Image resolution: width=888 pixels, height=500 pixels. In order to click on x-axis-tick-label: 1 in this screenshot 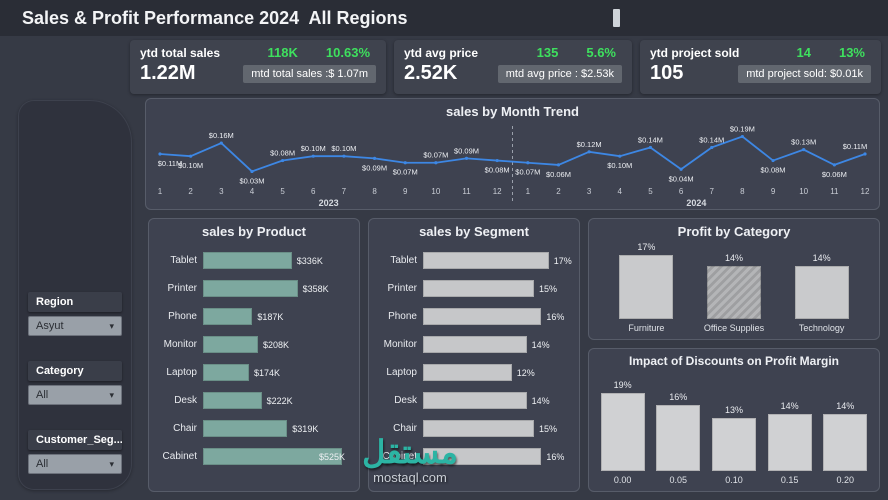, I will do `click(160, 191)`.